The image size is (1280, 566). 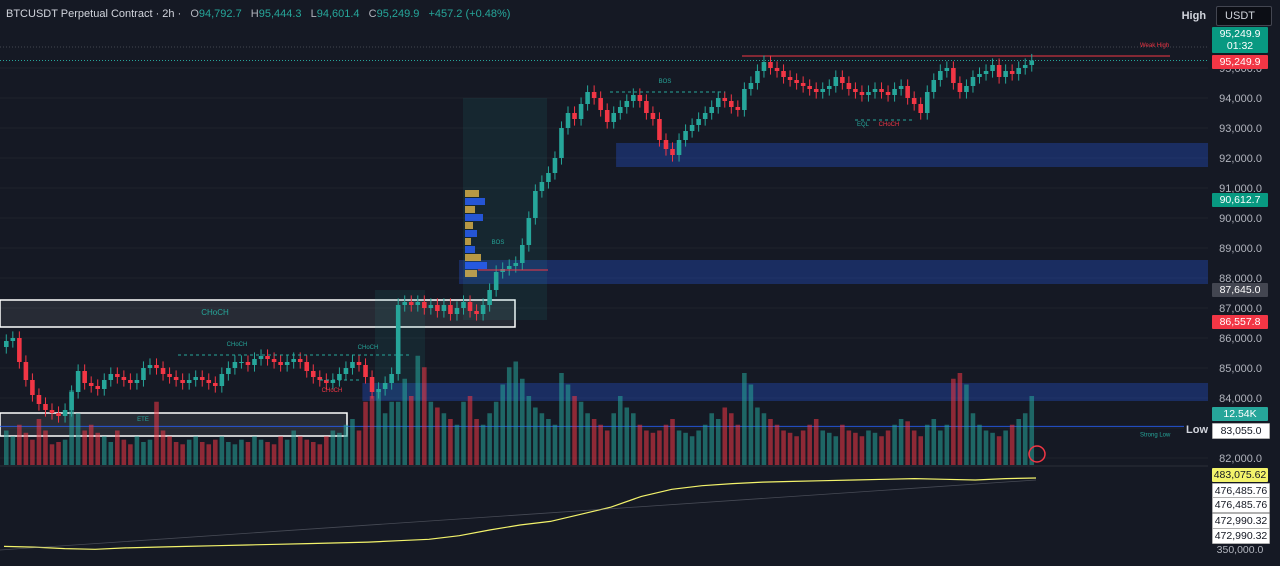 What do you see at coordinates (372, 14) in the screenshot?
I see `close-label: C` at bounding box center [372, 14].